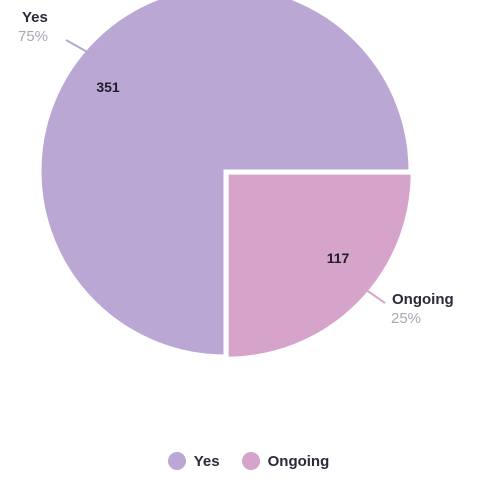 The height and width of the screenshot is (479, 497). I want to click on percent-label-ongoing: 25%, so click(406, 318).